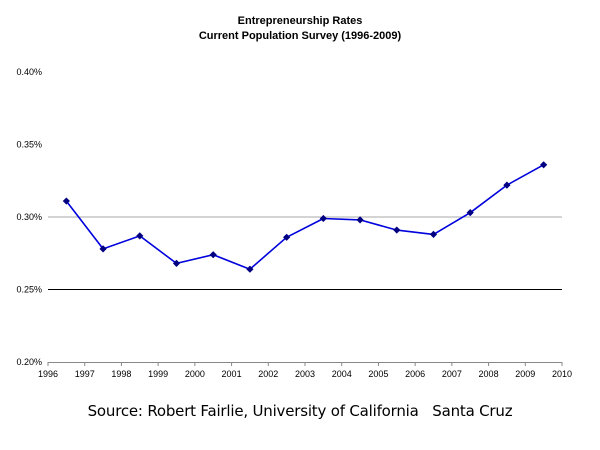 The height and width of the screenshot is (450, 600). I want to click on y-tick-label: 0.25%, so click(29, 290).